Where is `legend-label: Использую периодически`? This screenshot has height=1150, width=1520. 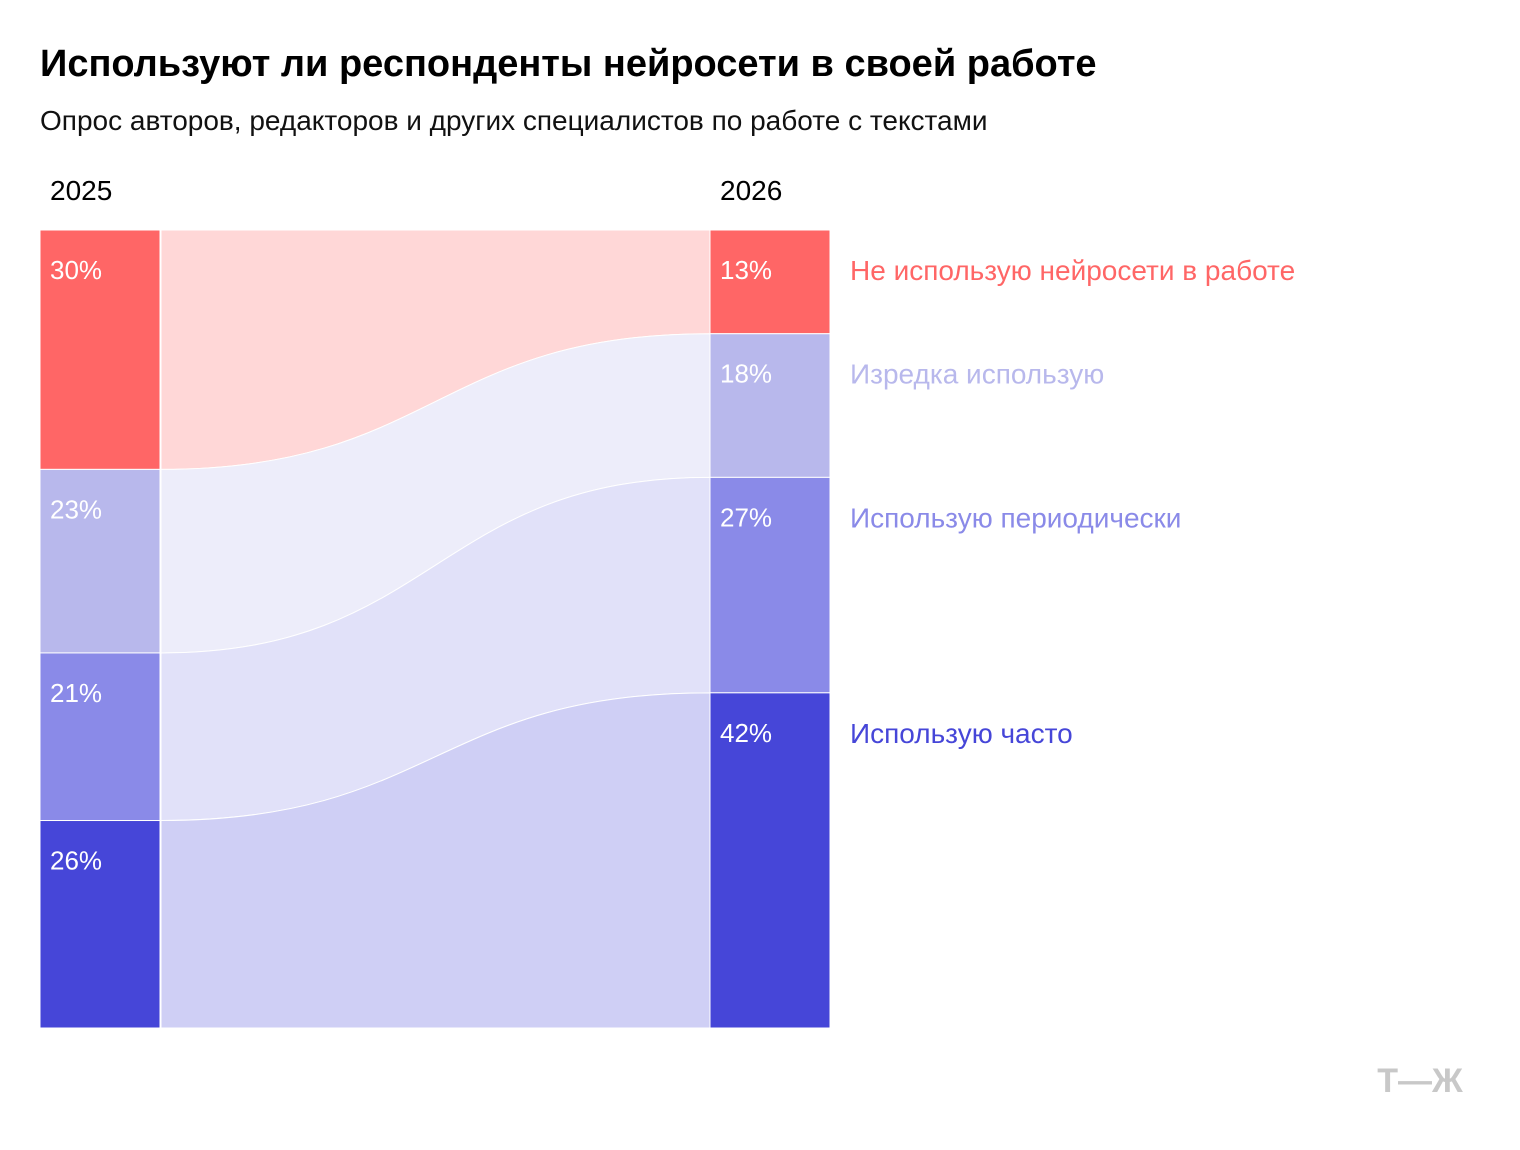 legend-label: Использую периодически is located at coordinates (1015, 517).